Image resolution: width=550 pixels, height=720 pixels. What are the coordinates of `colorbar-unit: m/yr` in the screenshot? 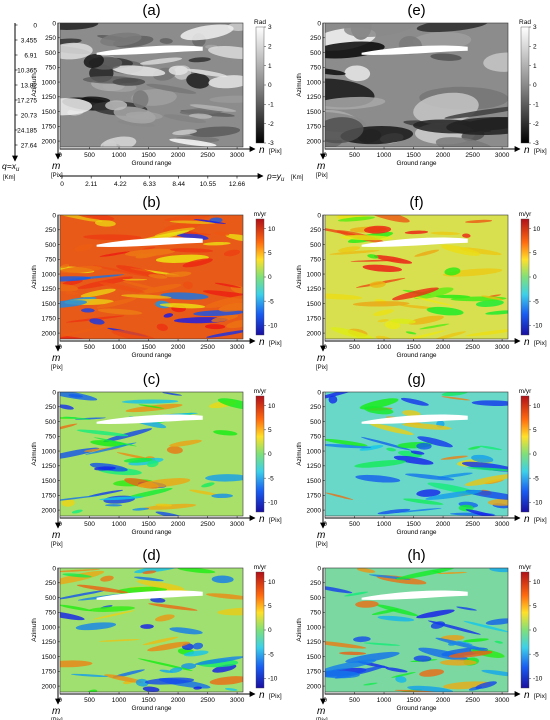 It's located at (260, 391).